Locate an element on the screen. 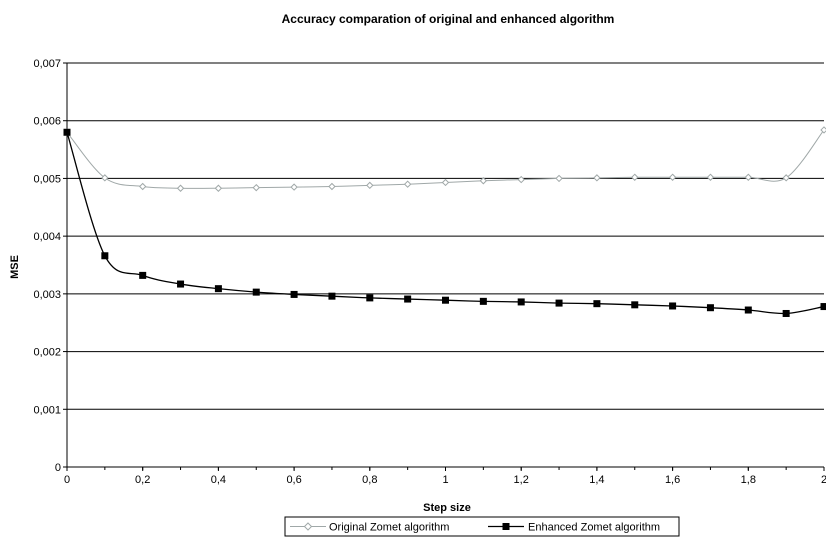  y-tick-label: 0 is located at coordinates (58, 468).